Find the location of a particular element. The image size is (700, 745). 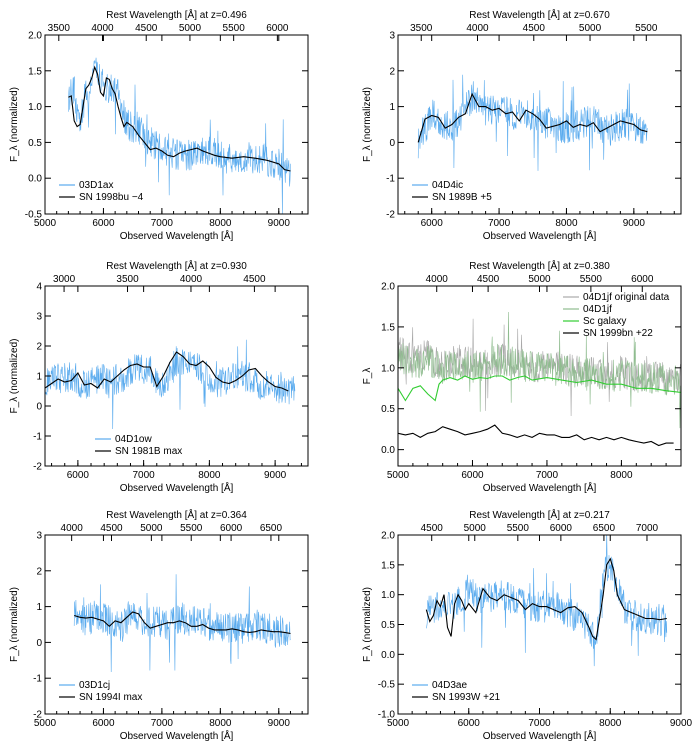

x-tick-label: 8000 is located at coordinates (610, 723).